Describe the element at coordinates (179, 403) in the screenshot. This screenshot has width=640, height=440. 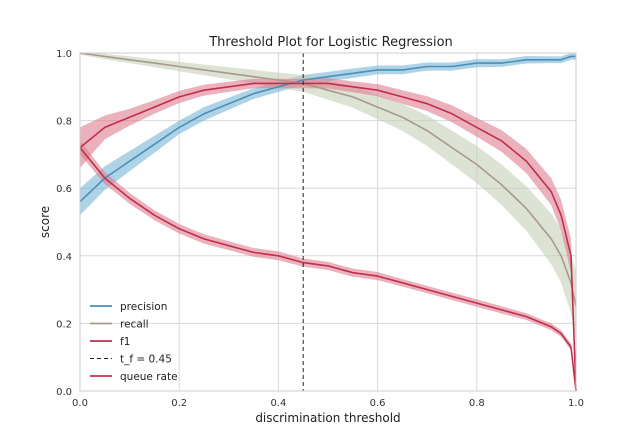
I see `x-tick-label: 0.2` at that location.